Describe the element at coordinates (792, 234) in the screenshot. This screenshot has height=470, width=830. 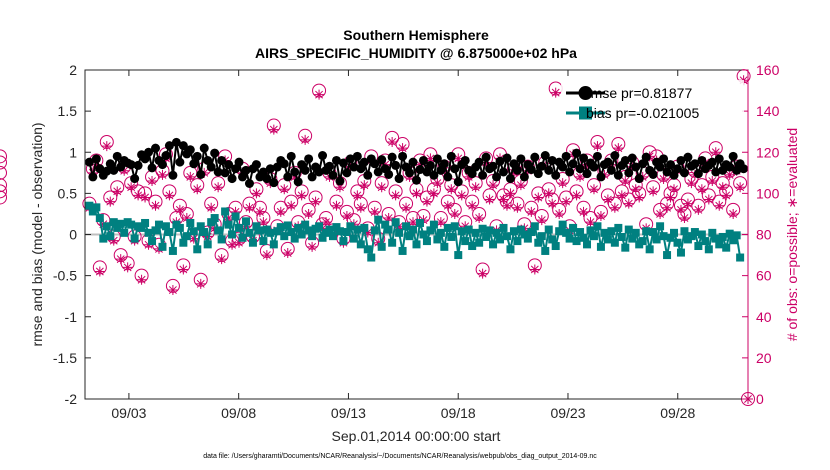
I see `y-axis-label-right: # of obs: o=possible; ∗=evaluated` at that location.